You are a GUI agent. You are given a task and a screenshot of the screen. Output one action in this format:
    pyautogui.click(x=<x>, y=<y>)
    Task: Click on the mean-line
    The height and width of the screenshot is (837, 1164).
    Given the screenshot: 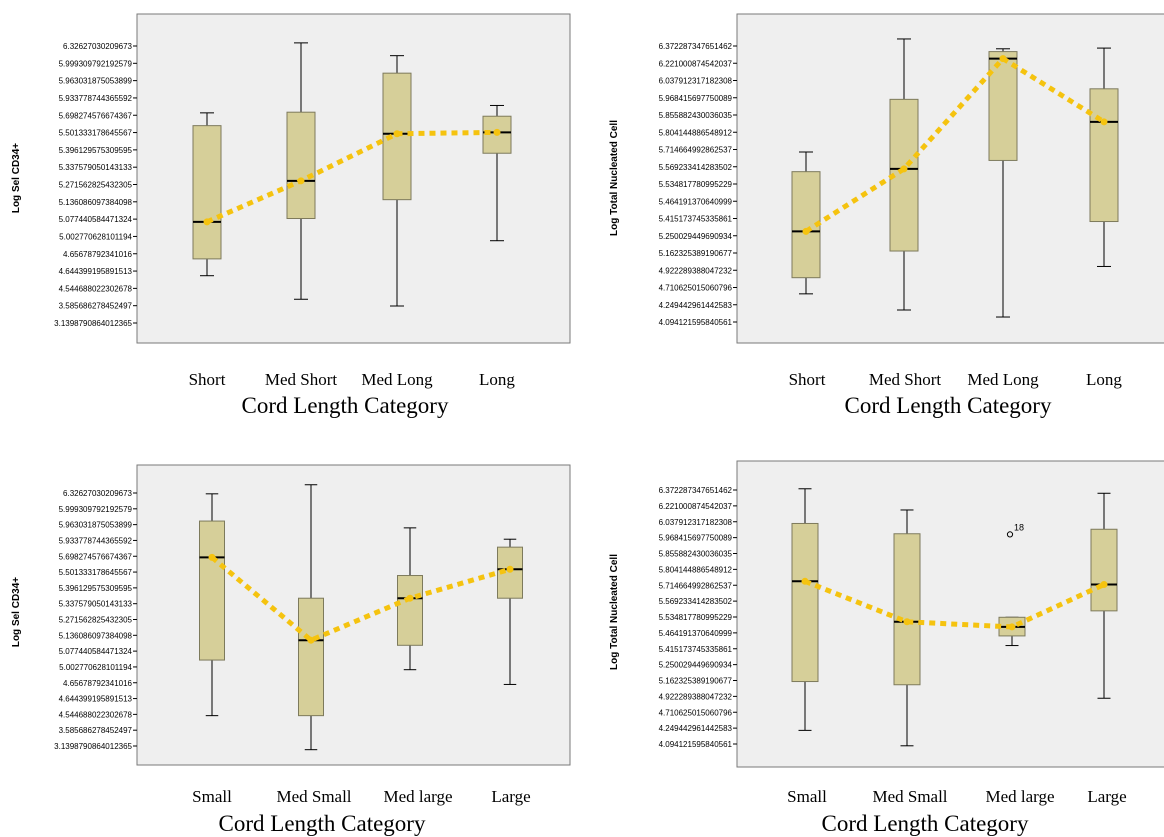 What is the action you would take?
    pyautogui.click(x=954, y=604)
    